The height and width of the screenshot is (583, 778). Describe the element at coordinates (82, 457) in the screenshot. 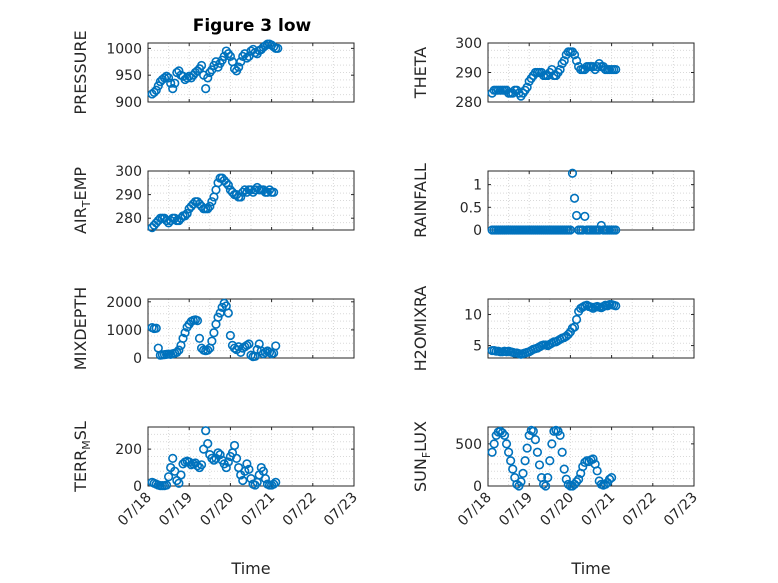

I see `ylabel-7: TERRMSL` at that location.